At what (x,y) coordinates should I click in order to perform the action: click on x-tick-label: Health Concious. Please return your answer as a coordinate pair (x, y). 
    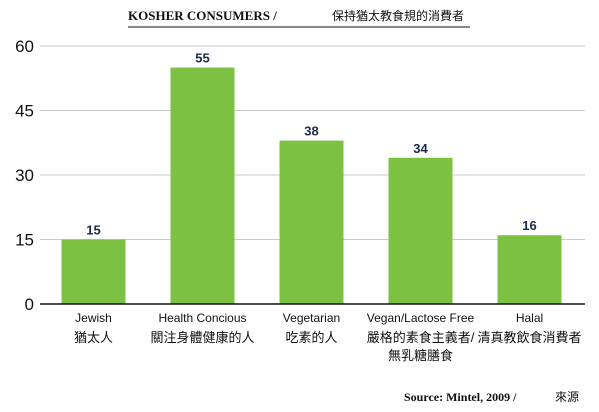
    Looking at the image, I should click on (202, 318).